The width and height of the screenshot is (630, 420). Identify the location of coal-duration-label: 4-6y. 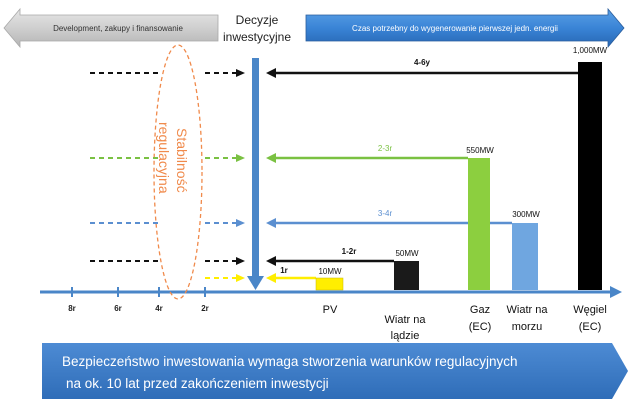
(422, 62).